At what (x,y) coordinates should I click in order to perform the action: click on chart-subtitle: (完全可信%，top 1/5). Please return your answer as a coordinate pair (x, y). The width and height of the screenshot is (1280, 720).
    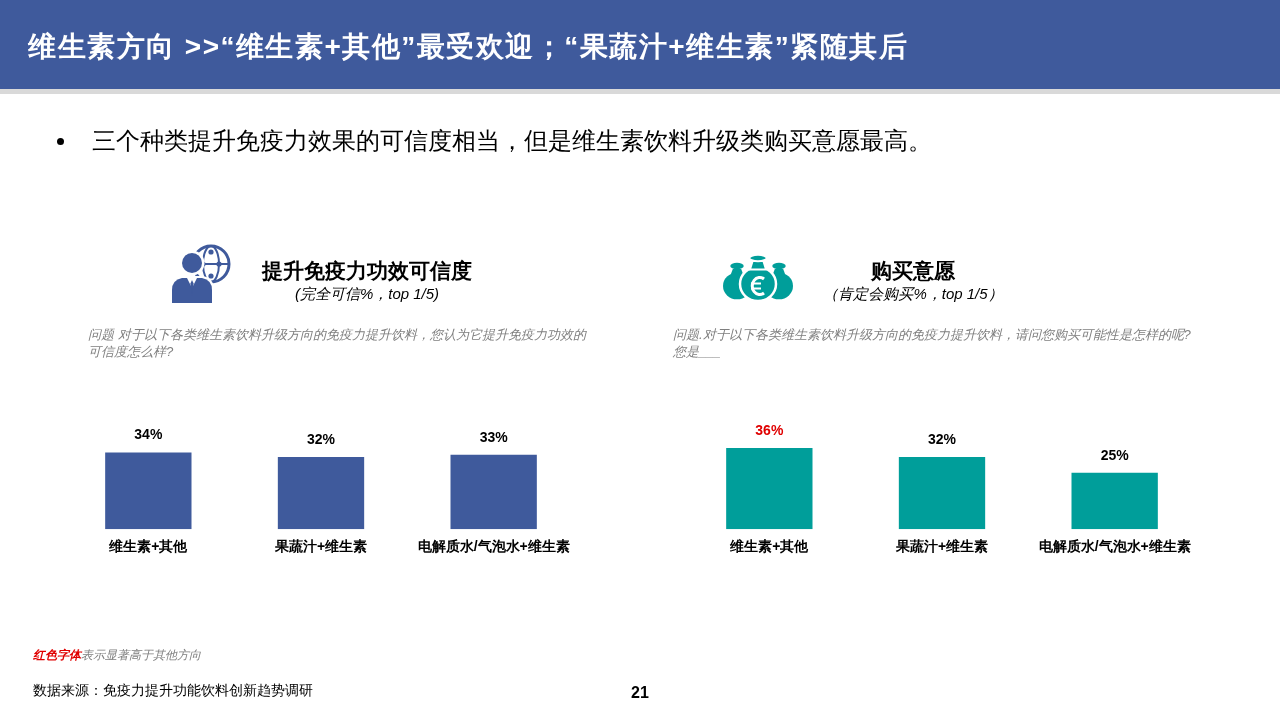
    Looking at the image, I should click on (367, 293).